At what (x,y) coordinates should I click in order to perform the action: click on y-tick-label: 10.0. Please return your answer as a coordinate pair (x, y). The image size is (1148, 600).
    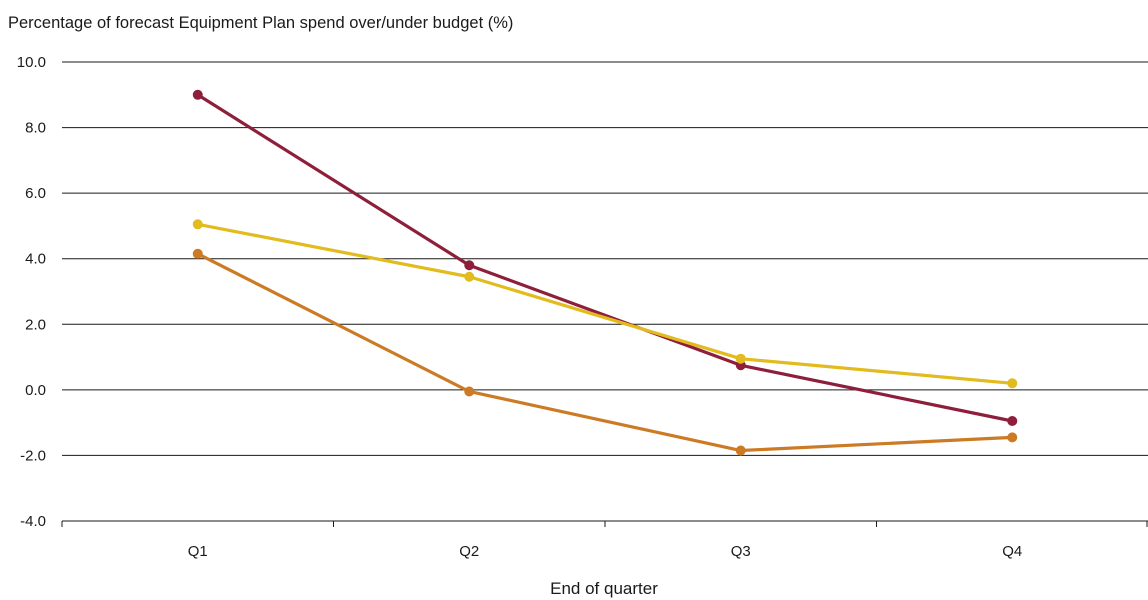
    Looking at the image, I should click on (31, 62).